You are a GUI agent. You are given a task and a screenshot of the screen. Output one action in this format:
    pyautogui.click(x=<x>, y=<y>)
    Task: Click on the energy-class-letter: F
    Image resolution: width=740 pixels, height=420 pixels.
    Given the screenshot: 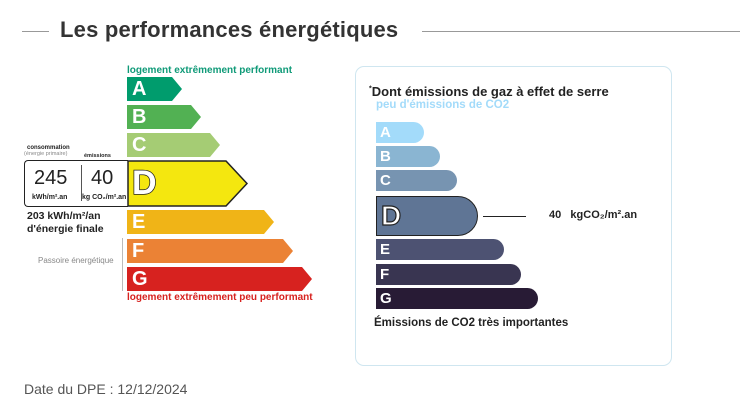 What is the action you would take?
    pyautogui.click(x=138, y=251)
    